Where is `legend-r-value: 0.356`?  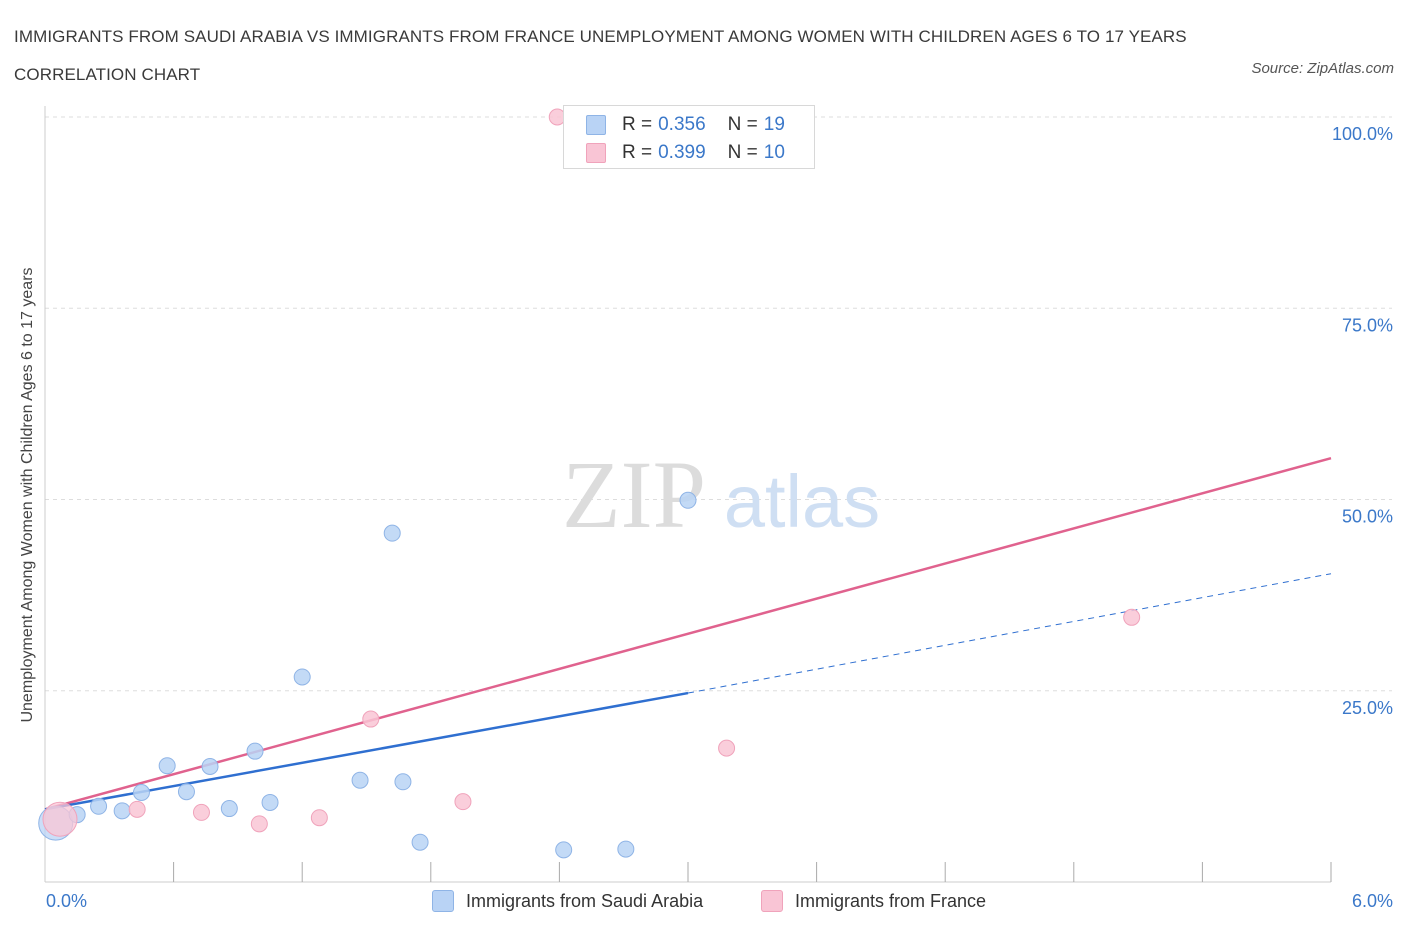
legend-r-value: 0.356 is located at coordinates (682, 124).